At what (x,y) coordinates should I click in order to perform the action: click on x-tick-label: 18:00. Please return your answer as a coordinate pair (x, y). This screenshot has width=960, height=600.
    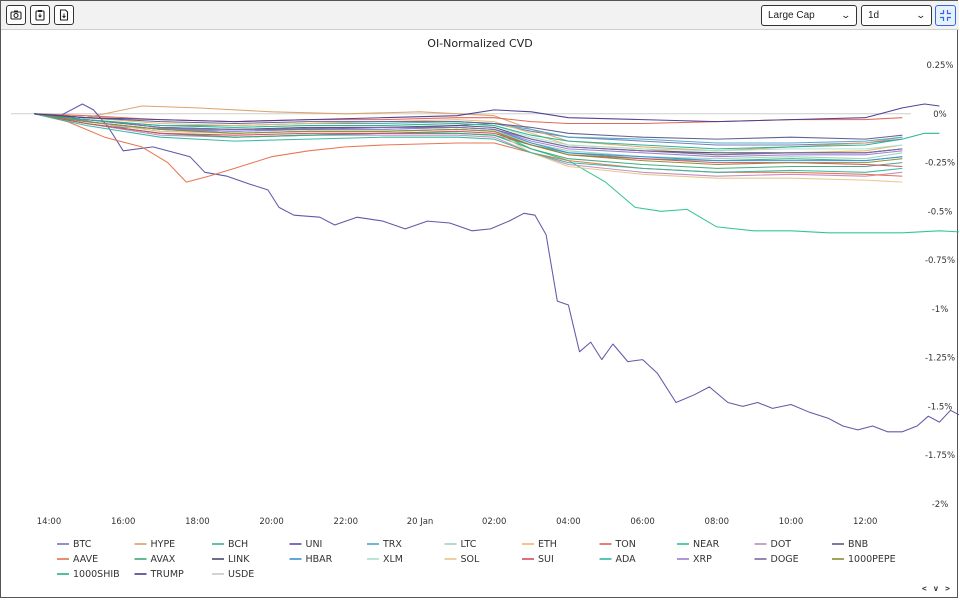
    Looking at the image, I should click on (197, 522).